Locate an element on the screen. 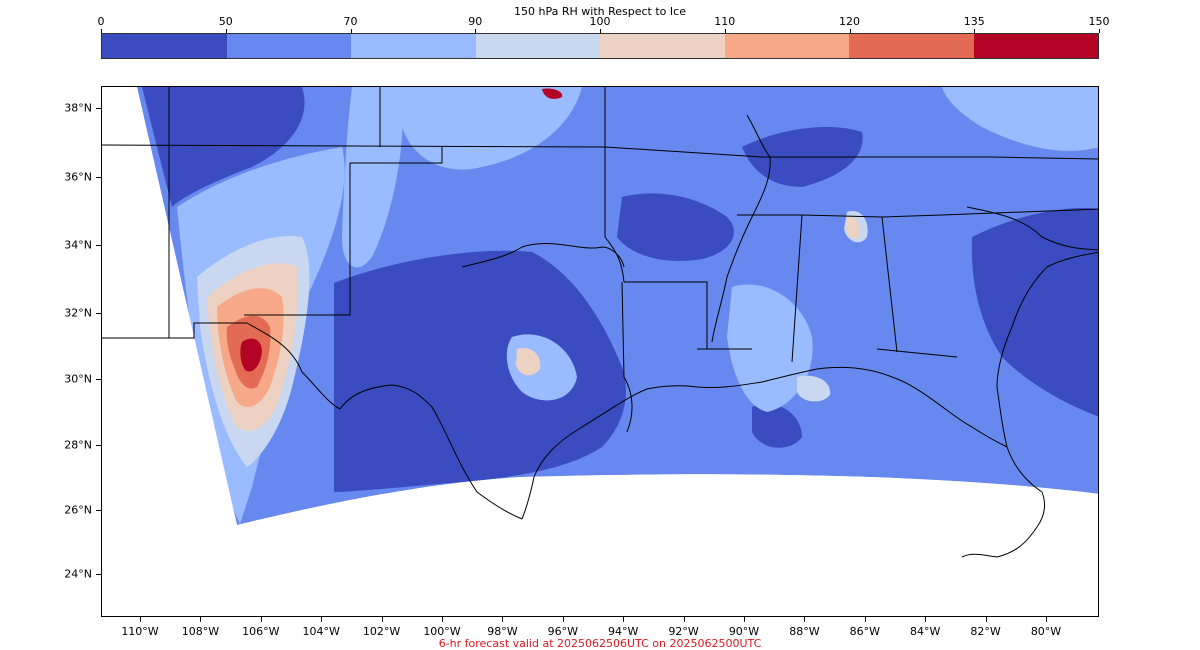 The width and height of the screenshot is (1200, 650). latitude-label: 24°N is located at coordinates (78, 574).